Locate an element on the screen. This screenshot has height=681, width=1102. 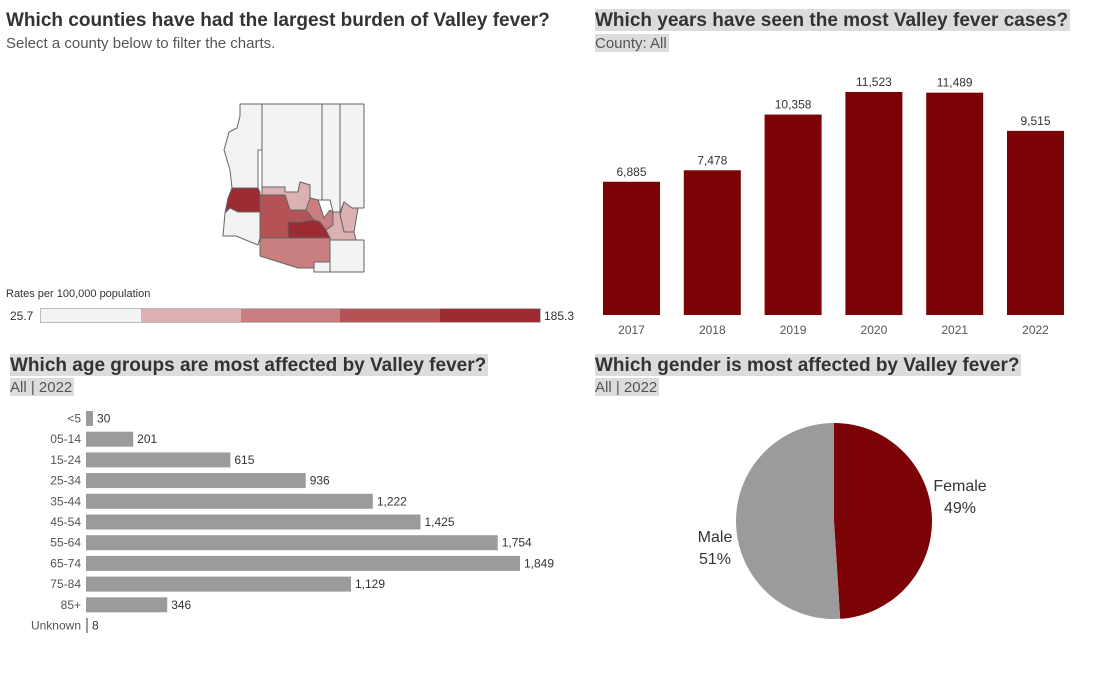
year-tick-2017: 2017 is located at coordinates (631, 330).